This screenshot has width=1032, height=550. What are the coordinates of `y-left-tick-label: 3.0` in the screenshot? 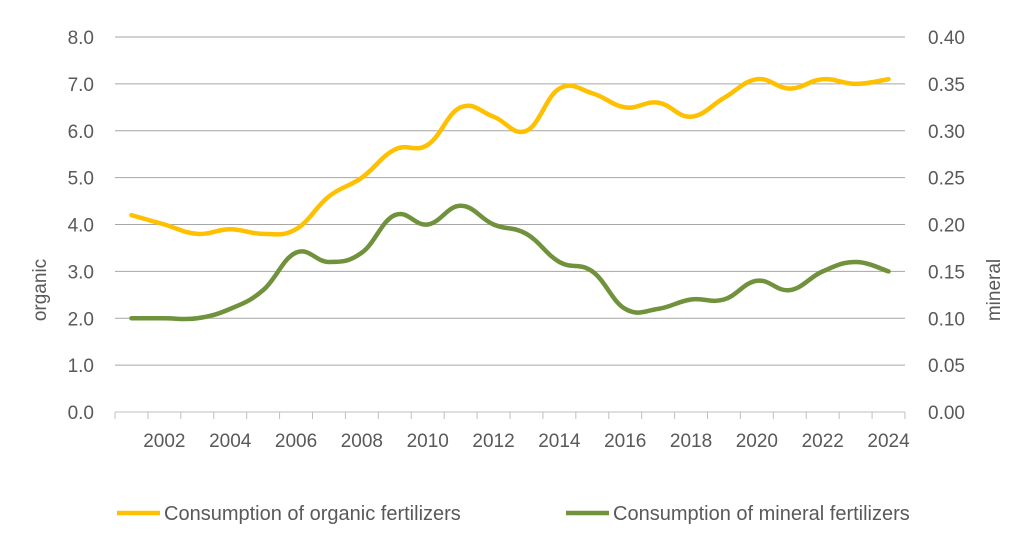 It's located at (81, 272).